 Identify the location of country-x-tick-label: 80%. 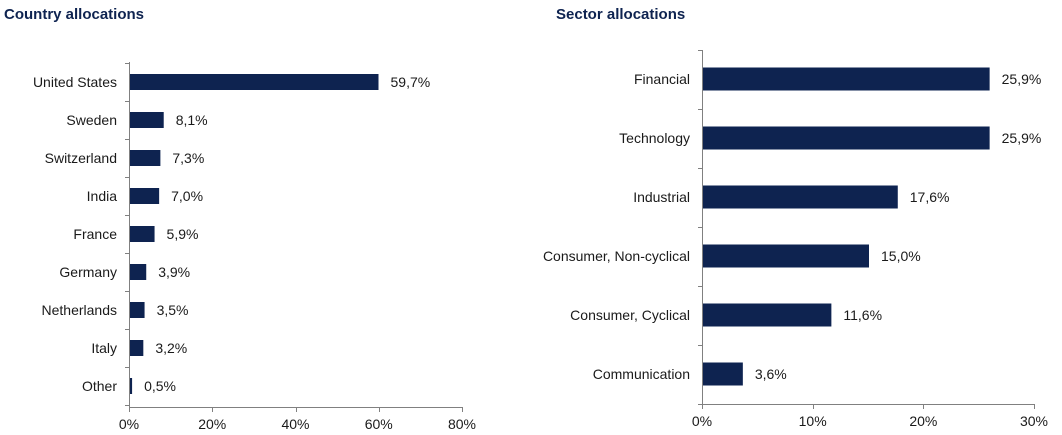
(462, 424).